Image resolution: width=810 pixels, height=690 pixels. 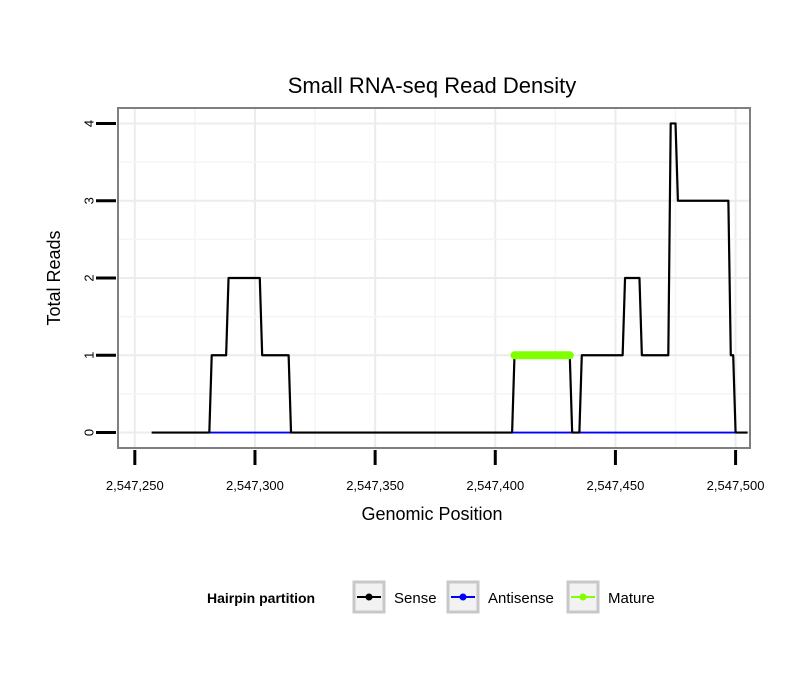 I want to click on legend-item-antisense: Antisense, so click(x=500, y=597).